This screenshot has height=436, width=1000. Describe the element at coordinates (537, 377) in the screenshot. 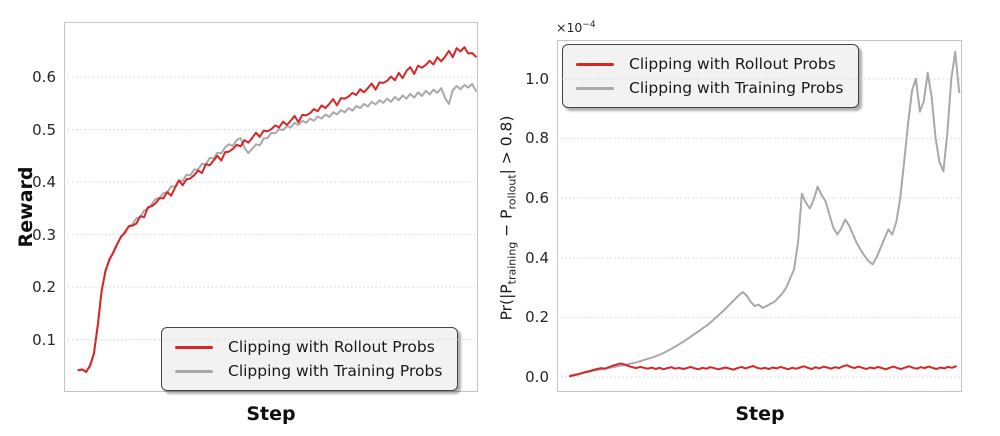

I see `y-tick-label: 0.0` at that location.